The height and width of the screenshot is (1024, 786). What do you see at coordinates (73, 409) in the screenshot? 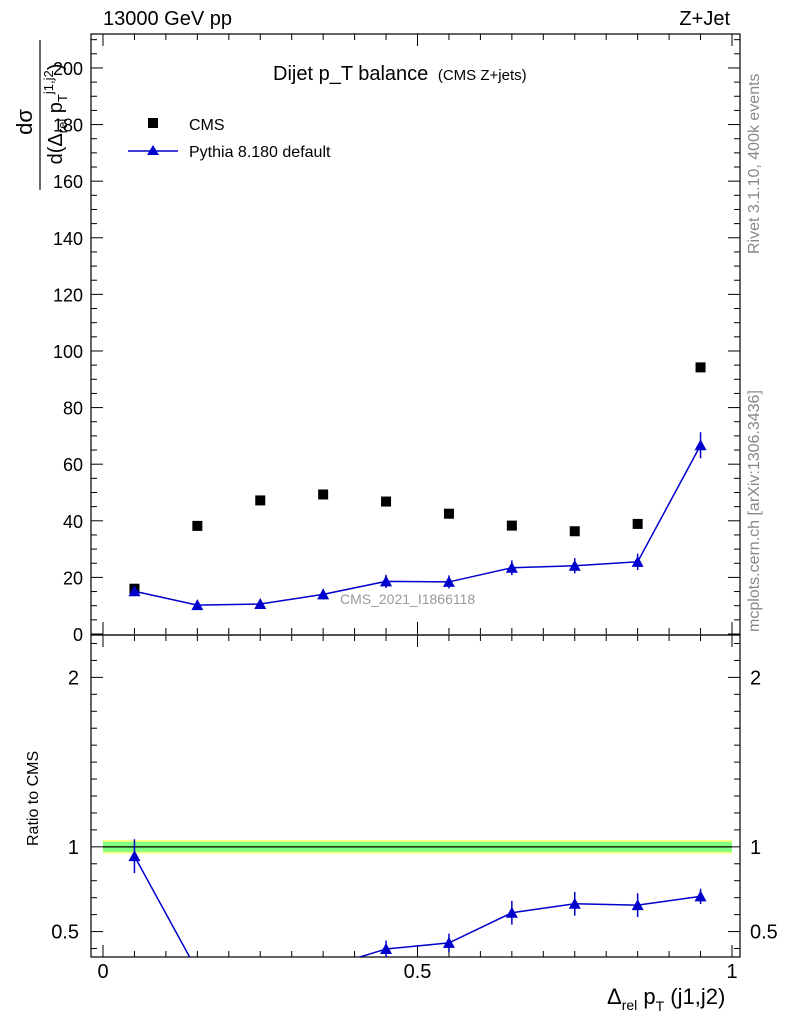
I see `main-y-tick-label: 80` at bounding box center [73, 409].